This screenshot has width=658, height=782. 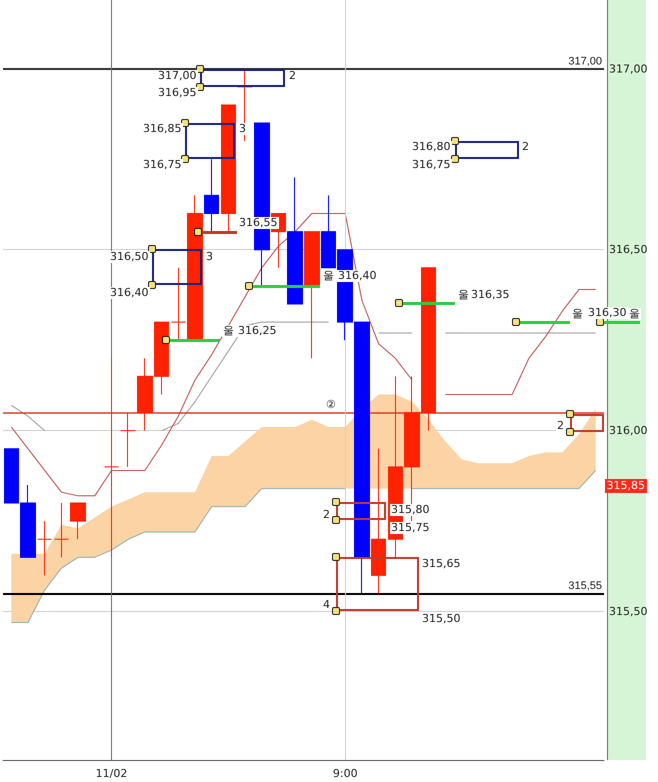 I want to click on x-tick-label: 11/02, so click(x=112, y=773).